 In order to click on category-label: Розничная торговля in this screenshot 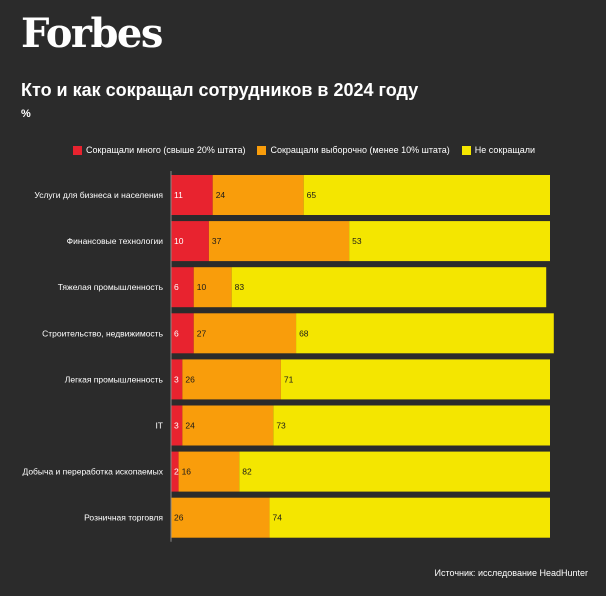, I will do `click(123, 518)`.